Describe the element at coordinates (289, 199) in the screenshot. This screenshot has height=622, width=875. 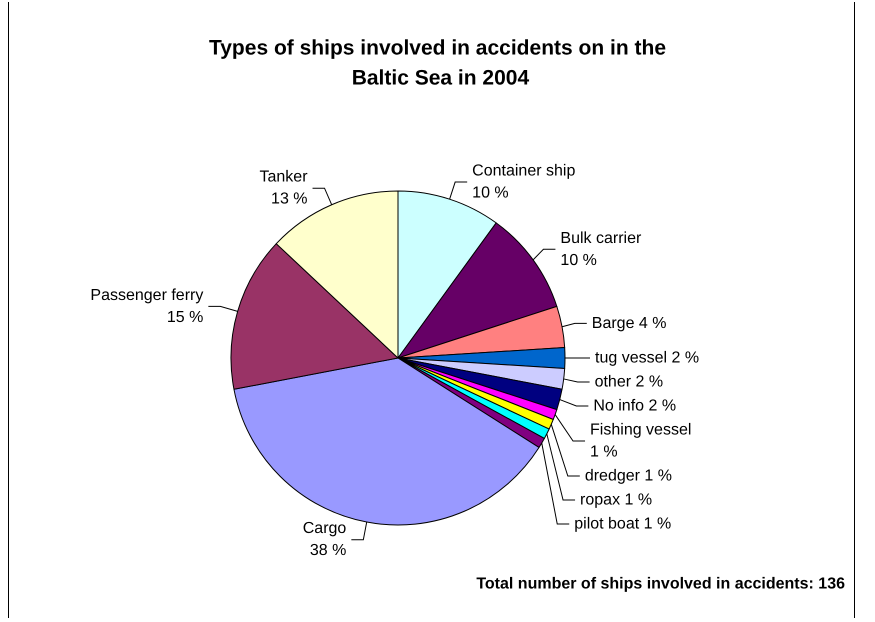
I see `data-label: 13 %` at that location.